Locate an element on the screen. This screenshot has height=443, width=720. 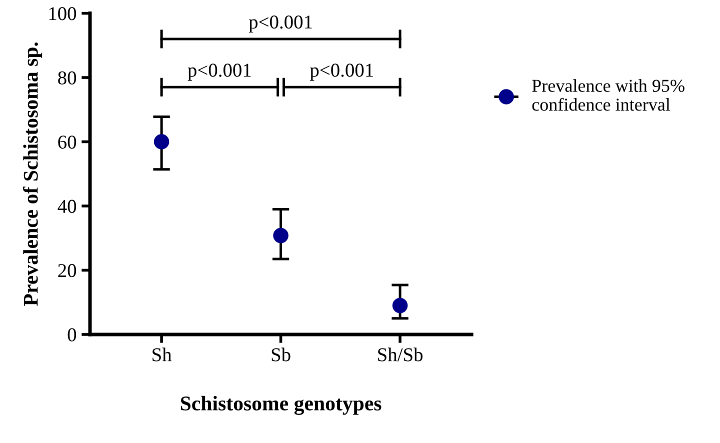
y-tick-label: 80 is located at coordinates (67, 77).